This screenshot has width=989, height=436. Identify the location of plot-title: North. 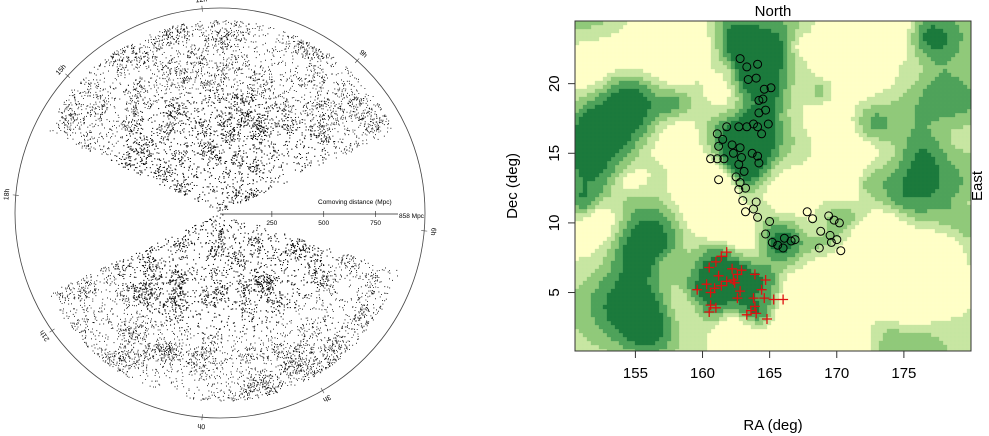
(773, 11).